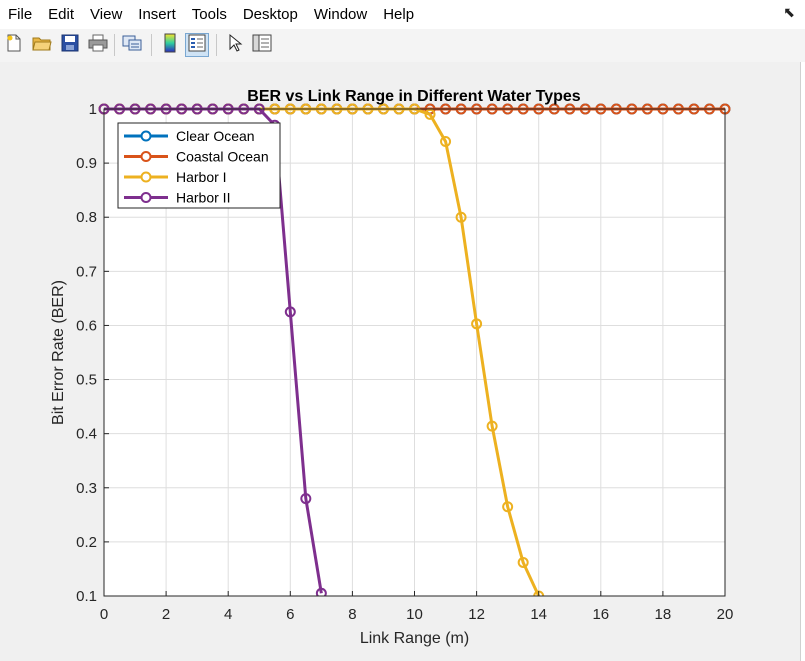 This screenshot has width=805, height=661. What do you see at coordinates (201, 177) in the screenshot?
I see `legend-label: Harbor I` at bounding box center [201, 177].